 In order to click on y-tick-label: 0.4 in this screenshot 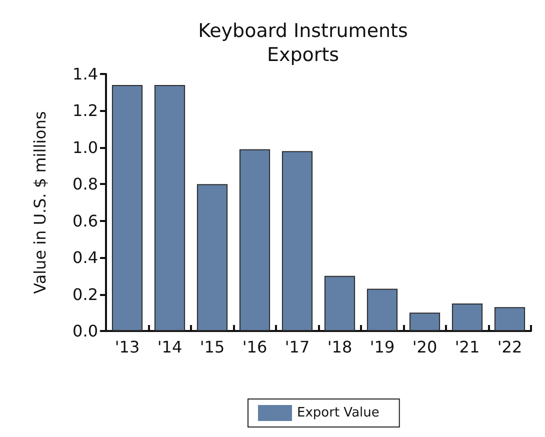, I will do `click(85, 258)`.